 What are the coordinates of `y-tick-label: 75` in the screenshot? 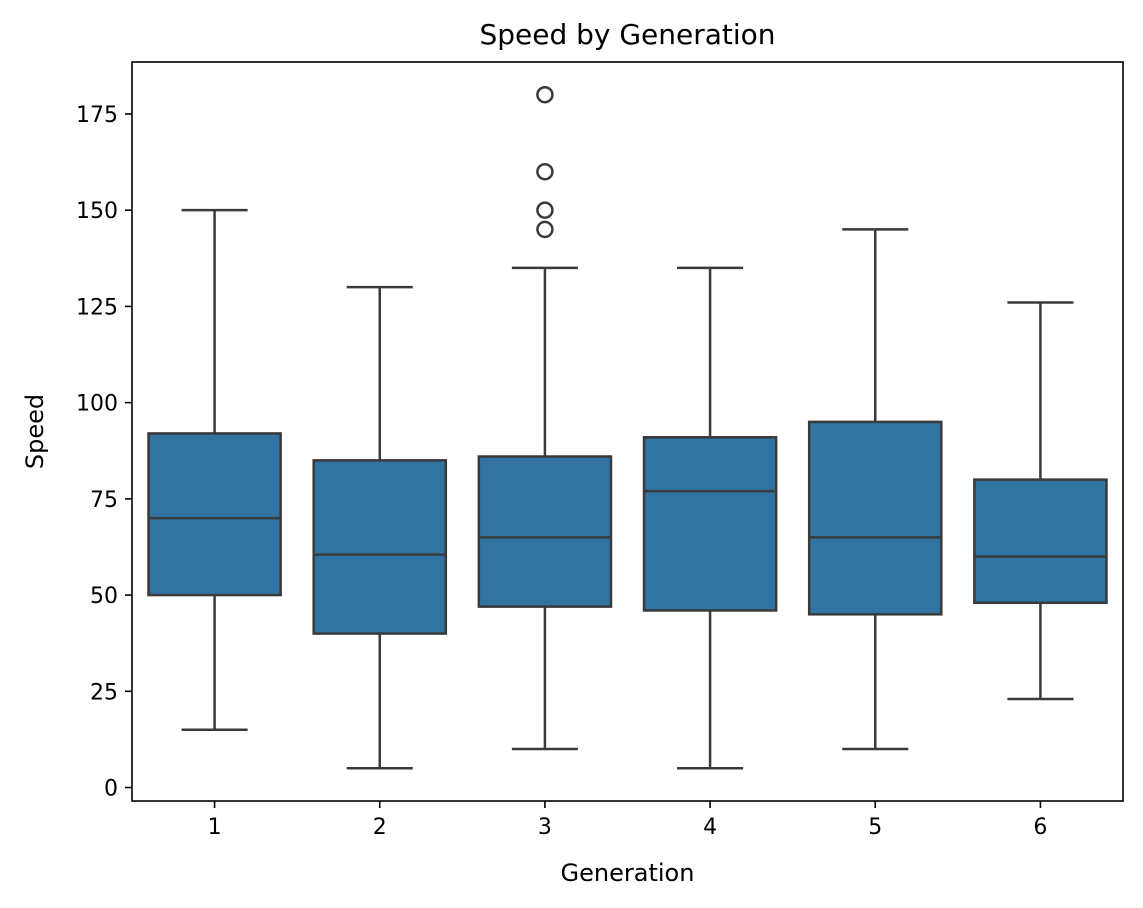 It's located at (104, 500).